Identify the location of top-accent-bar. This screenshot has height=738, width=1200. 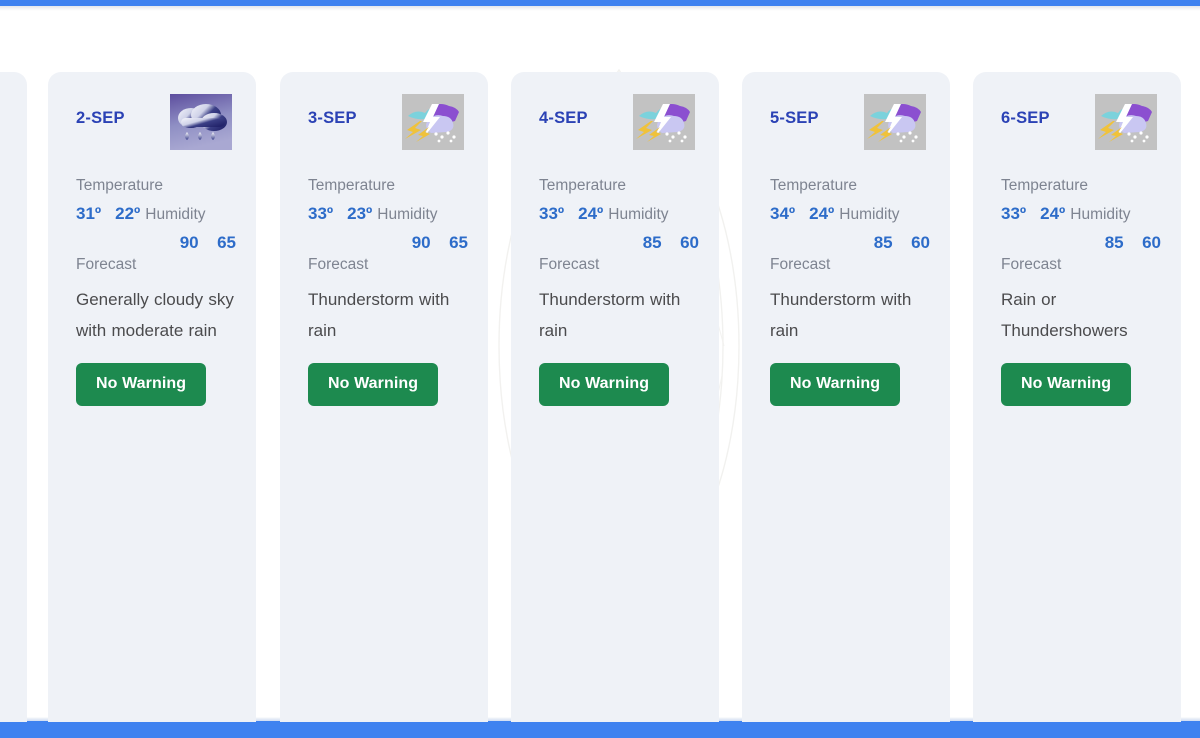
(600, 3).